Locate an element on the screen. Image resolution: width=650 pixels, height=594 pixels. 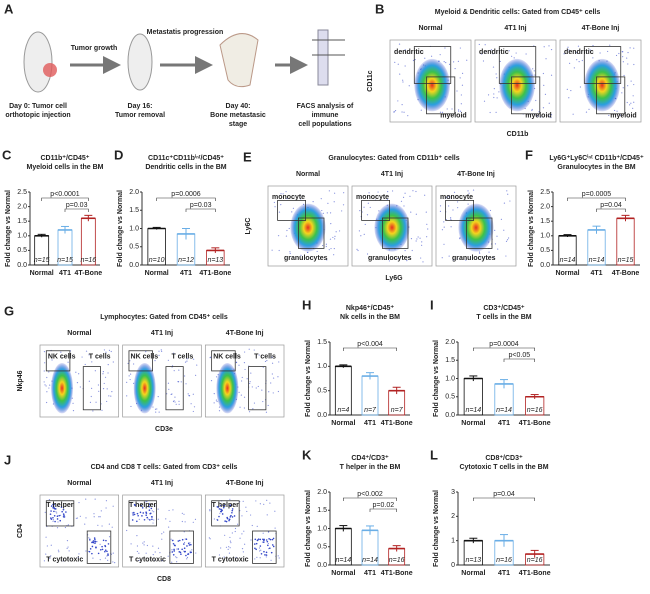
chart-title: CD4⁺/CD3⁺ is located at coordinates (370, 458).